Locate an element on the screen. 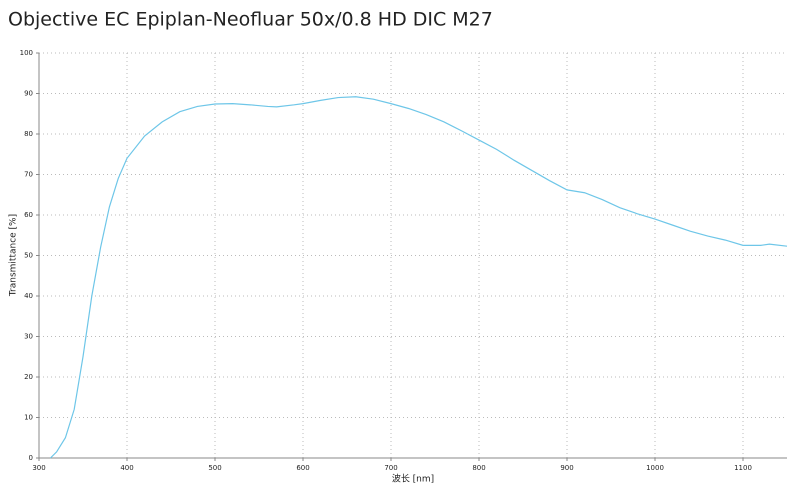  y-tick-label: 20 is located at coordinates (28, 377).